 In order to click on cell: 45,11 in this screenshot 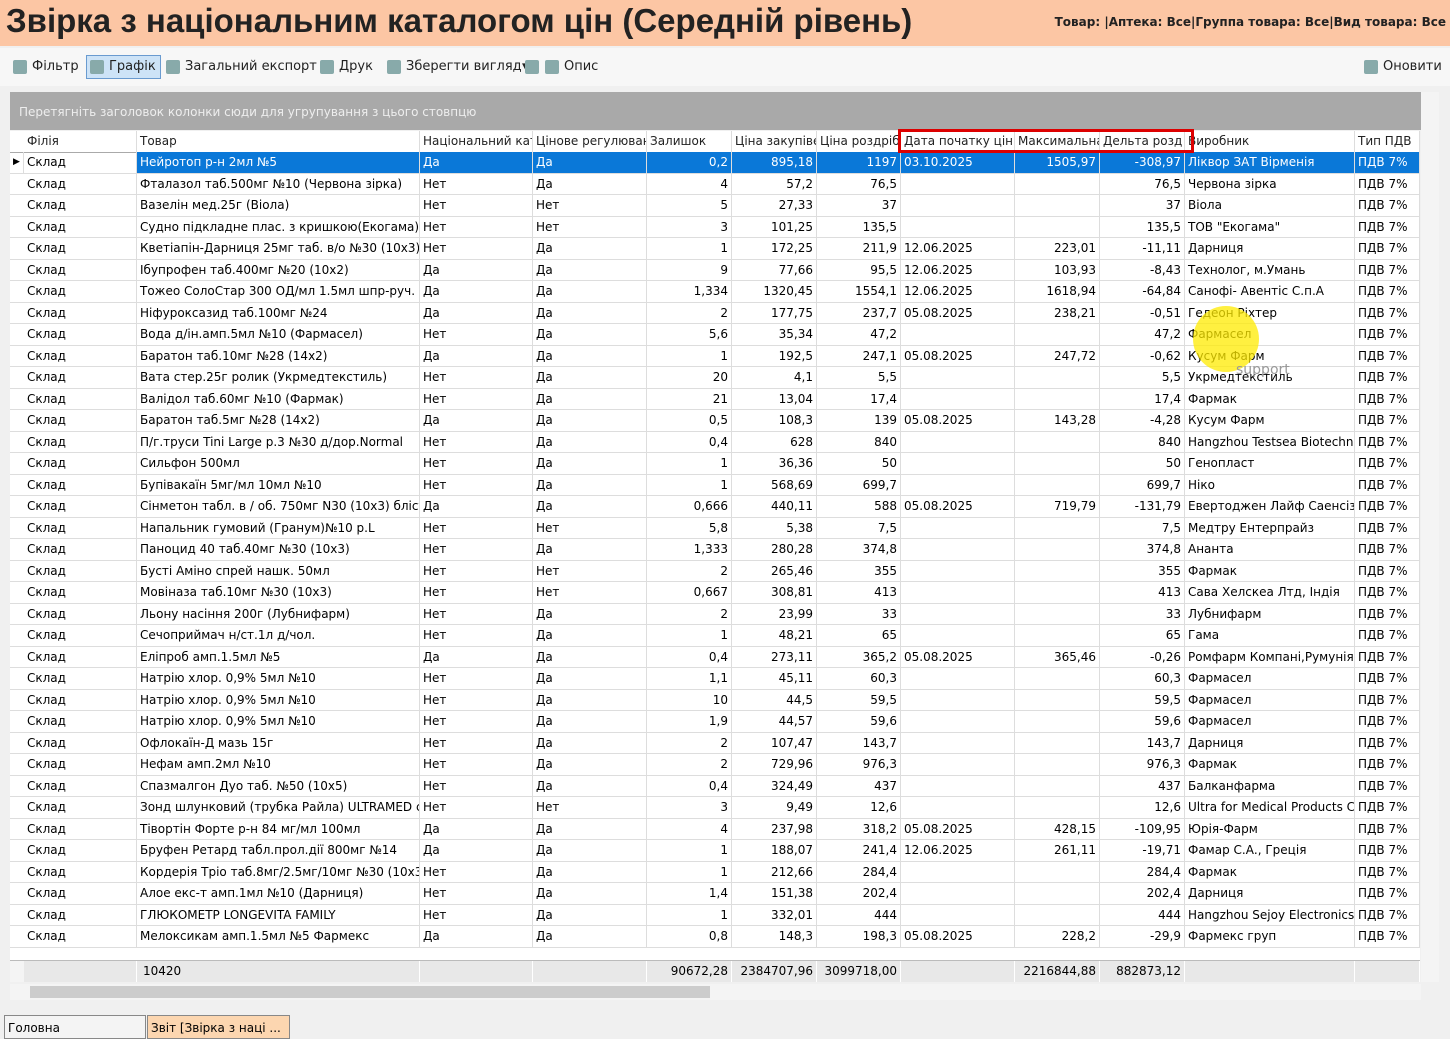, I will do `click(774, 678)`.